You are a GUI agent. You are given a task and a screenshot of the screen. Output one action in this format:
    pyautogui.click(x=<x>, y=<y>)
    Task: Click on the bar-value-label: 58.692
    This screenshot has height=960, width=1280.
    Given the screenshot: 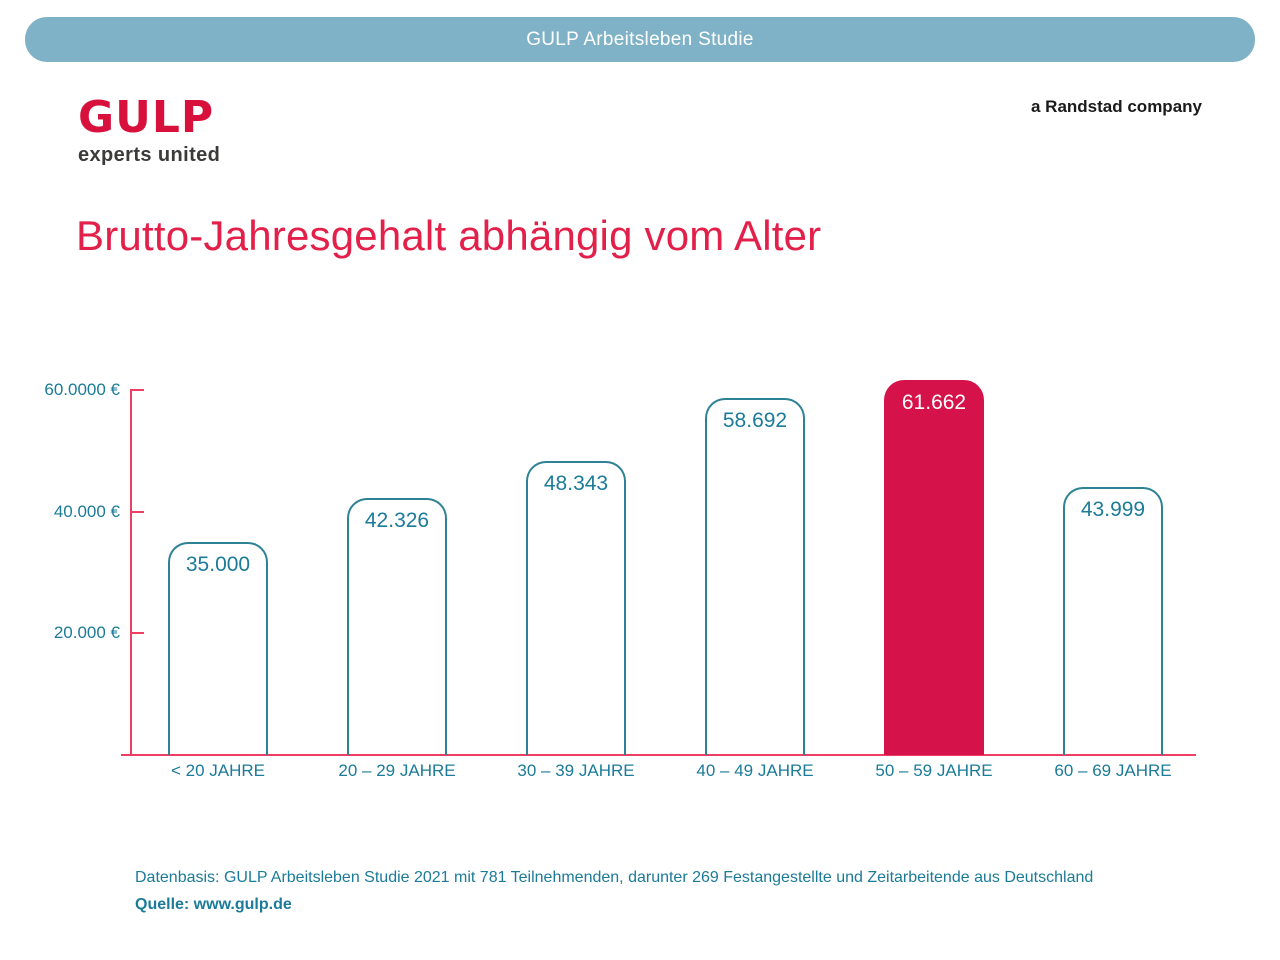 What is the action you would take?
    pyautogui.click(x=755, y=420)
    